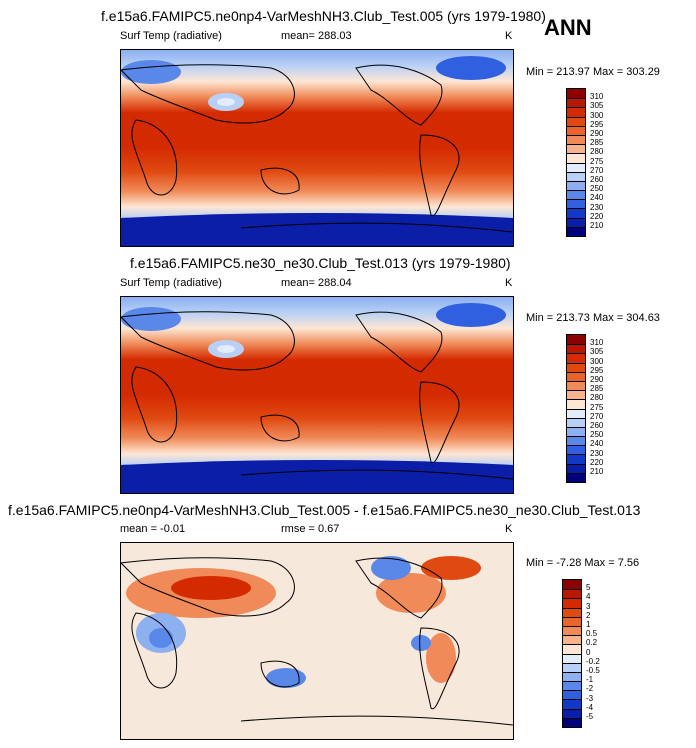 This screenshot has height=748, width=696. I want to click on colorbar-label: -0.5, so click(593, 670).